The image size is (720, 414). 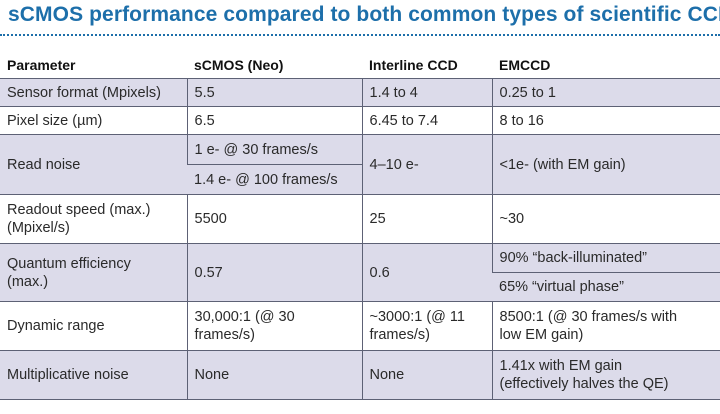 I want to click on table-cell: 5500, so click(x=274, y=219).